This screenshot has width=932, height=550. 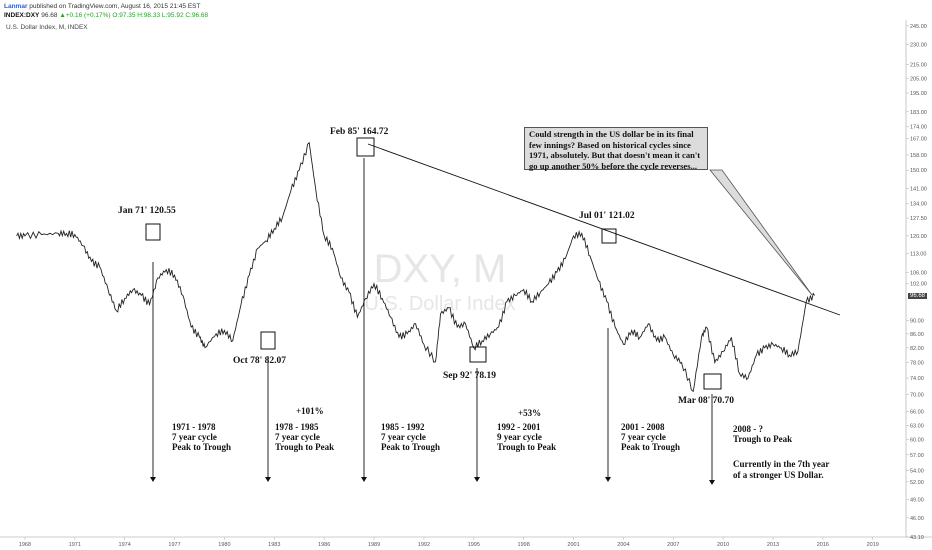 What do you see at coordinates (607, 216) in the screenshot?
I see `label-jul01: Jul 01' 121.02` at bounding box center [607, 216].